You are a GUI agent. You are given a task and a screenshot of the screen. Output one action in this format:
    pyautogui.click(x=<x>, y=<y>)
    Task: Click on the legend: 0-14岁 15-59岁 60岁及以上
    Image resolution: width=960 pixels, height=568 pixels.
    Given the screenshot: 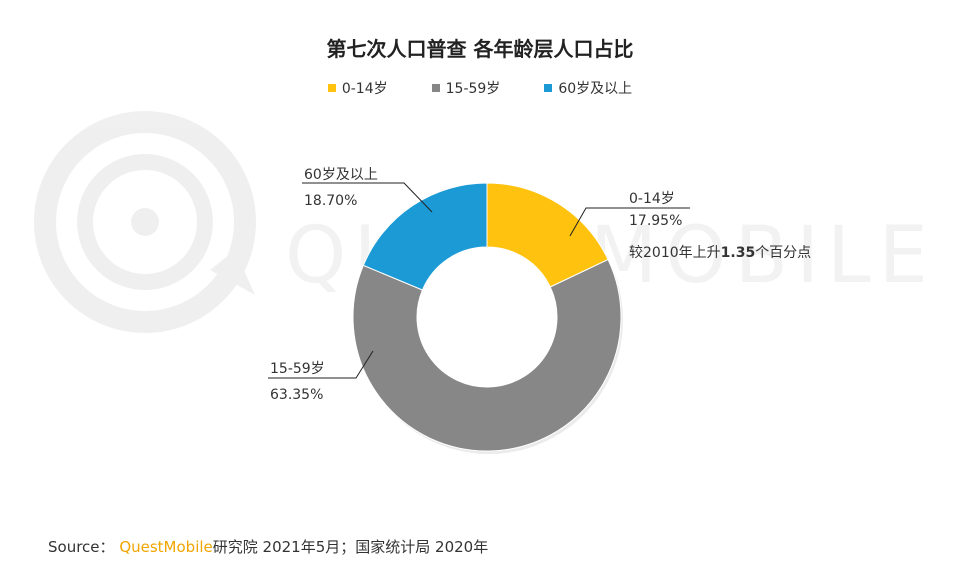 What is the action you would take?
    pyautogui.click(x=480, y=88)
    